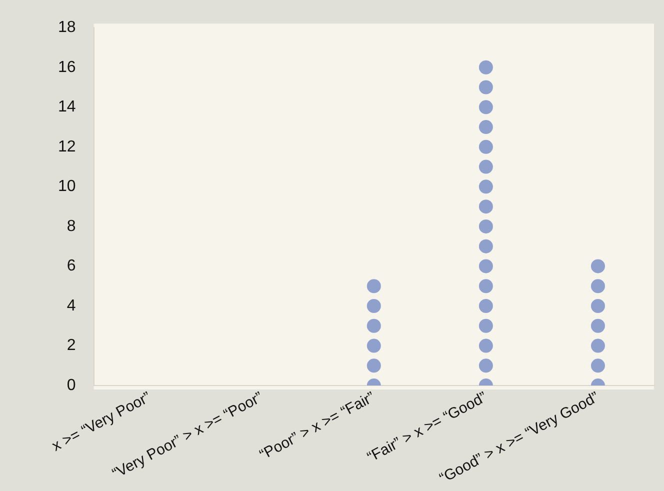 The image size is (664, 491). I want to click on y-tick-label: 0, so click(71, 385).